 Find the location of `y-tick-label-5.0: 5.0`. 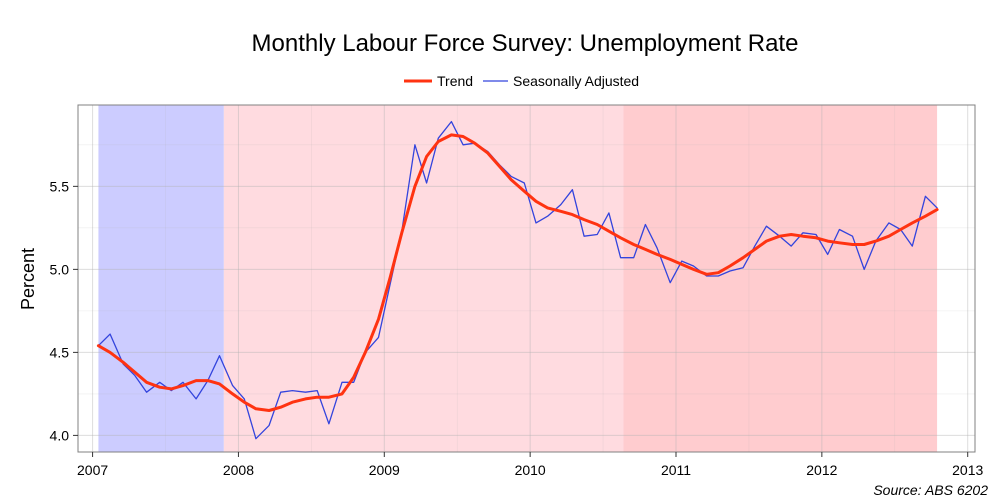

y-tick-label-5.0: 5.0 is located at coordinates (60, 269).